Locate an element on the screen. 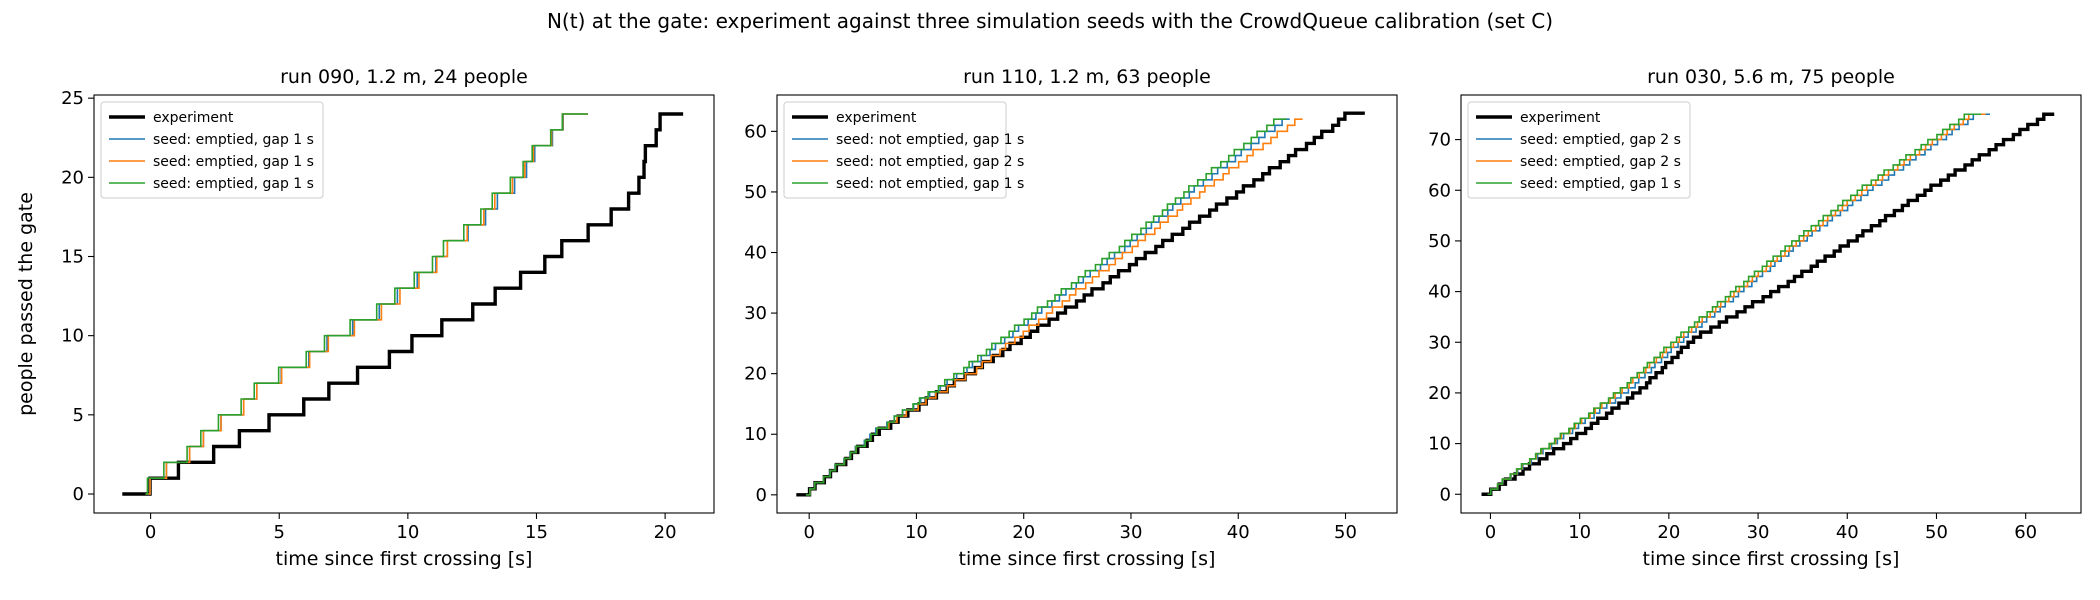 The image size is (2100, 600). panel-title: run 090, 1.2 m, 24 people is located at coordinates (404, 77).